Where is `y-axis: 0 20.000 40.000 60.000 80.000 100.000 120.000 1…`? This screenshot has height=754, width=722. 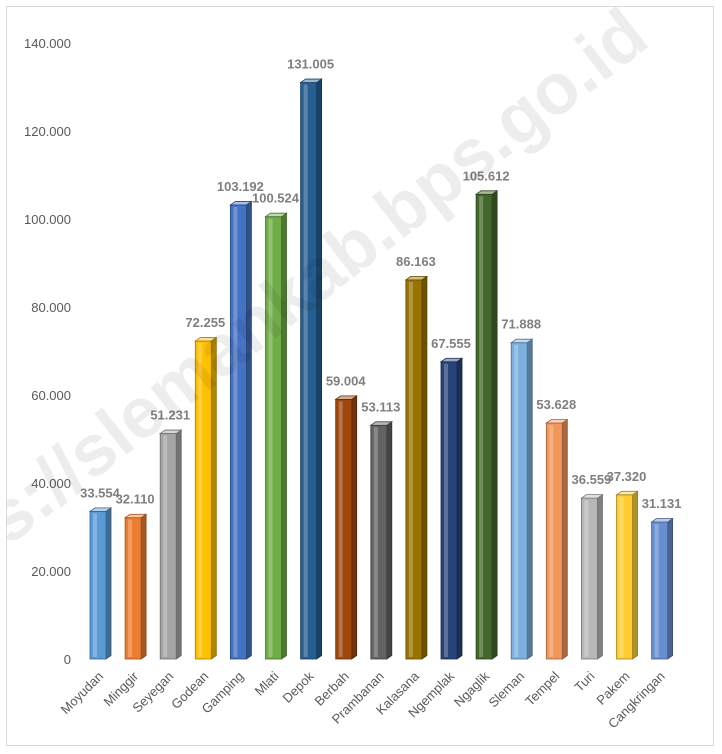
y-axis: 0 20.000 40.000 60.000 80.000 100.000 120.000 1… is located at coordinates (47, 351).